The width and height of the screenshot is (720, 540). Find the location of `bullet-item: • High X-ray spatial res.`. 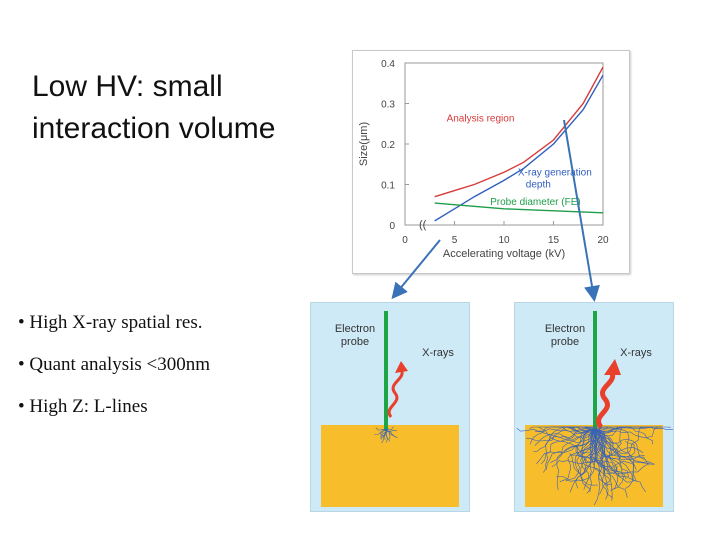

bullet-item: • High X-ray spatial res. is located at coordinates (110, 322).